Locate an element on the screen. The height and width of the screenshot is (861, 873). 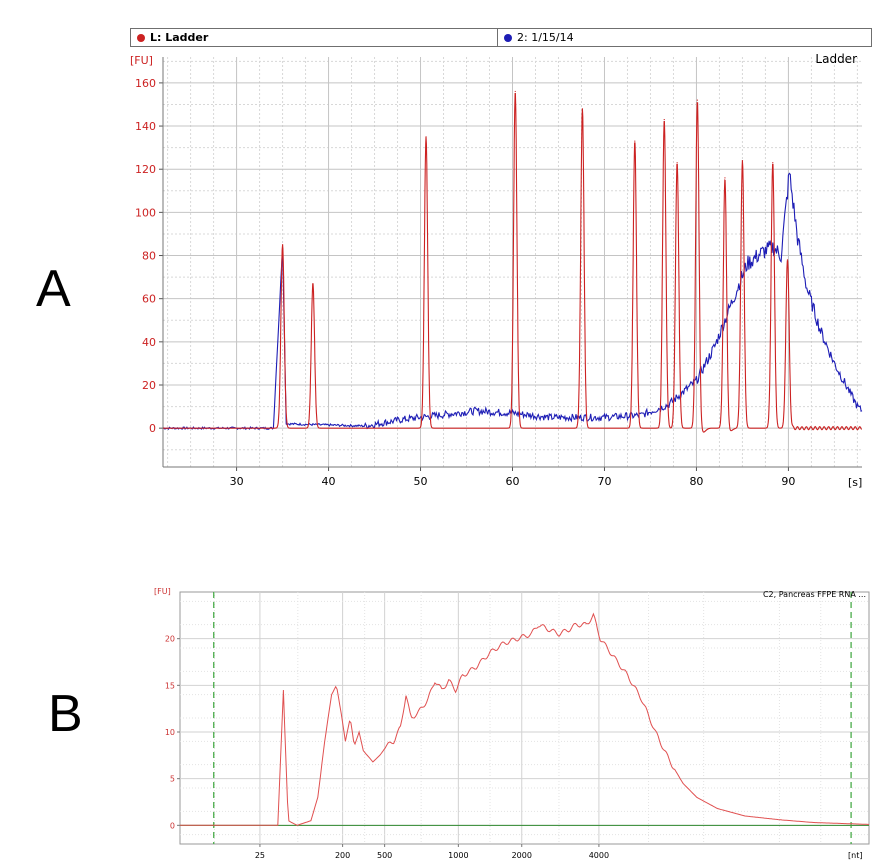
y-tick-label: 100 is located at coordinates (145, 212).